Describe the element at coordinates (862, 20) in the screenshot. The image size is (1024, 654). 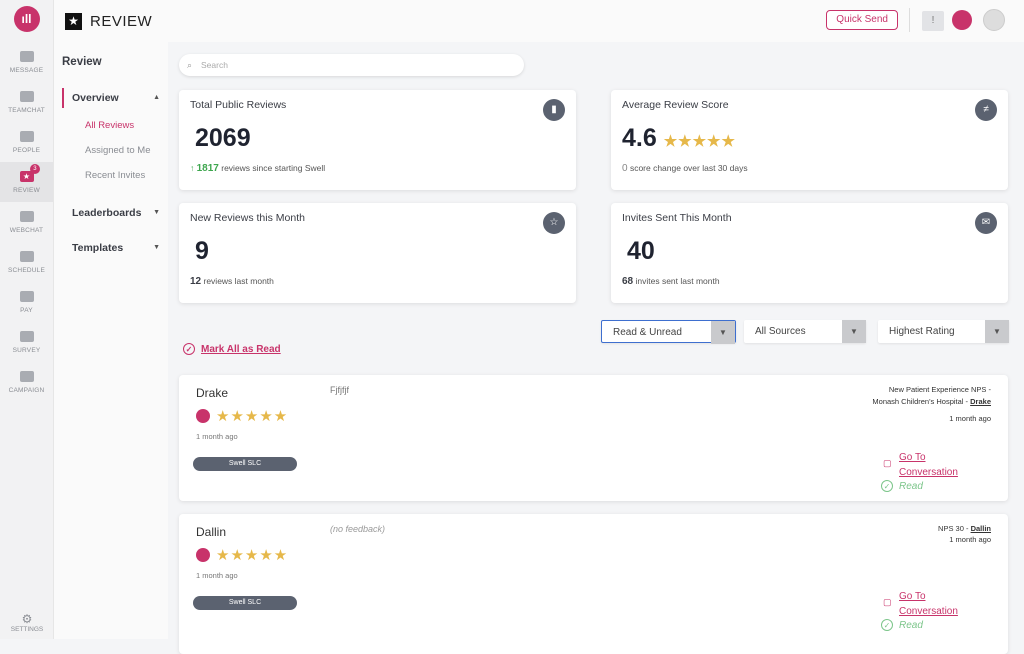
I see `quick-send-button: Quick Send` at that location.